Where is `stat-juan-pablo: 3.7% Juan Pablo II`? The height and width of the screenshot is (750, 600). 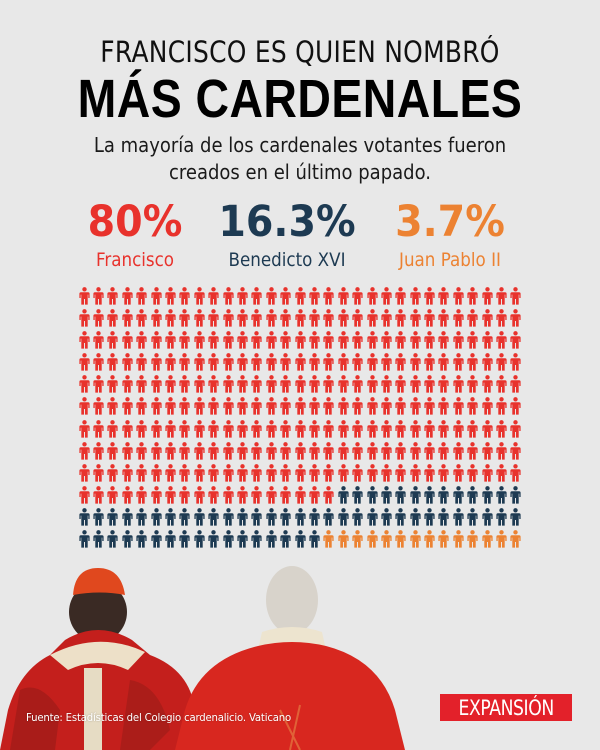 stat-juan-pablo: 3.7% Juan Pablo II is located at coordinates (450, 235).